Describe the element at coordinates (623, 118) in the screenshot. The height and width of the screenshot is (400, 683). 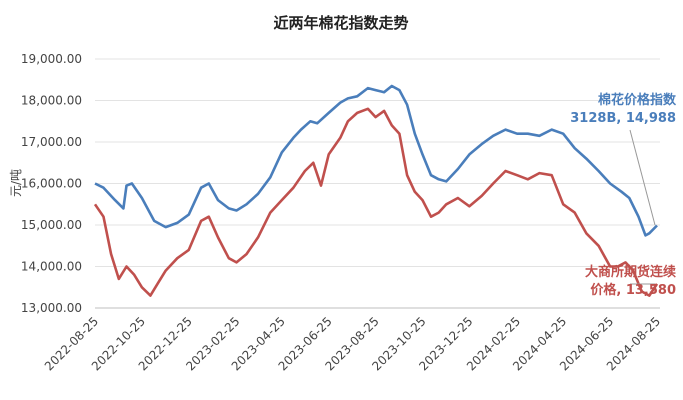
I see `annotation-label: 3128B, 14,988` at that location.